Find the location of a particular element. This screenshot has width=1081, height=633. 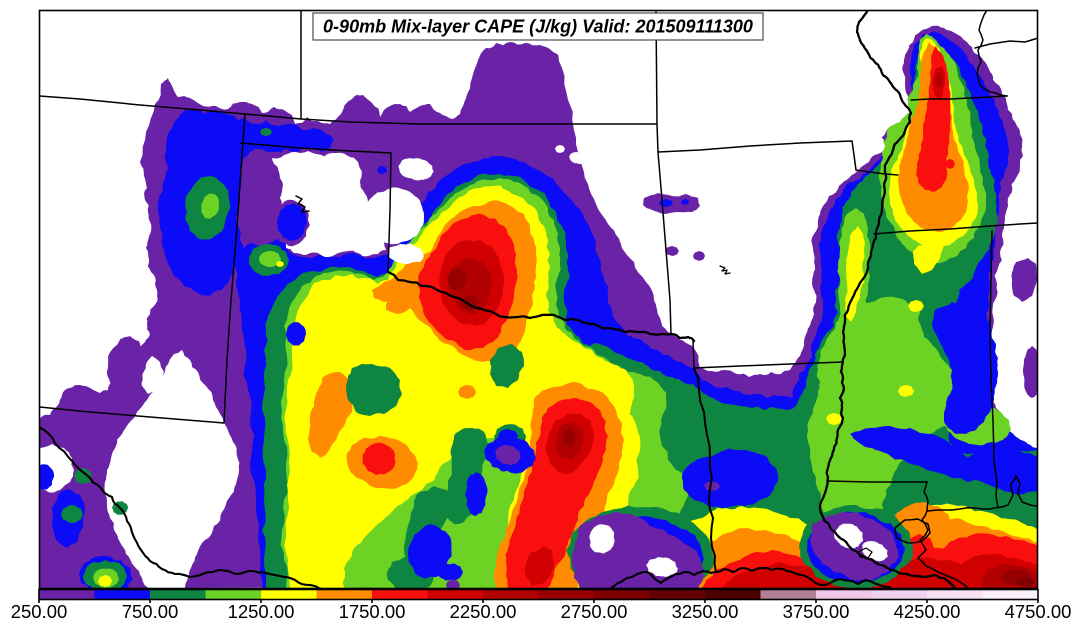

svg-text: 750.00 is located at coordinates (150, 611).